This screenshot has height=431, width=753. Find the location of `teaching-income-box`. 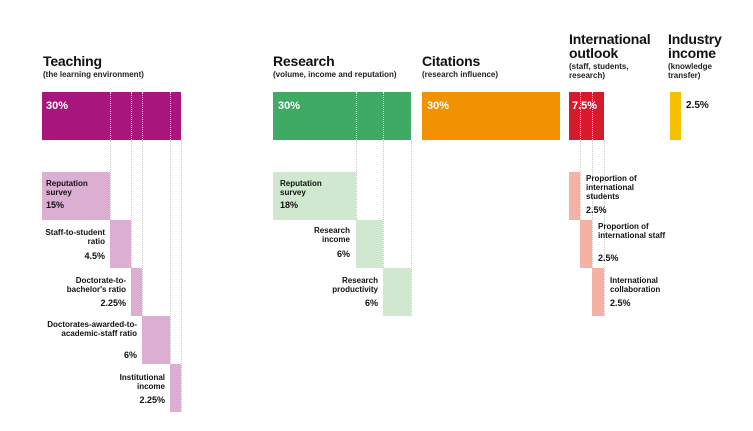

teaching-income-box is located at coordinates (175, 388).